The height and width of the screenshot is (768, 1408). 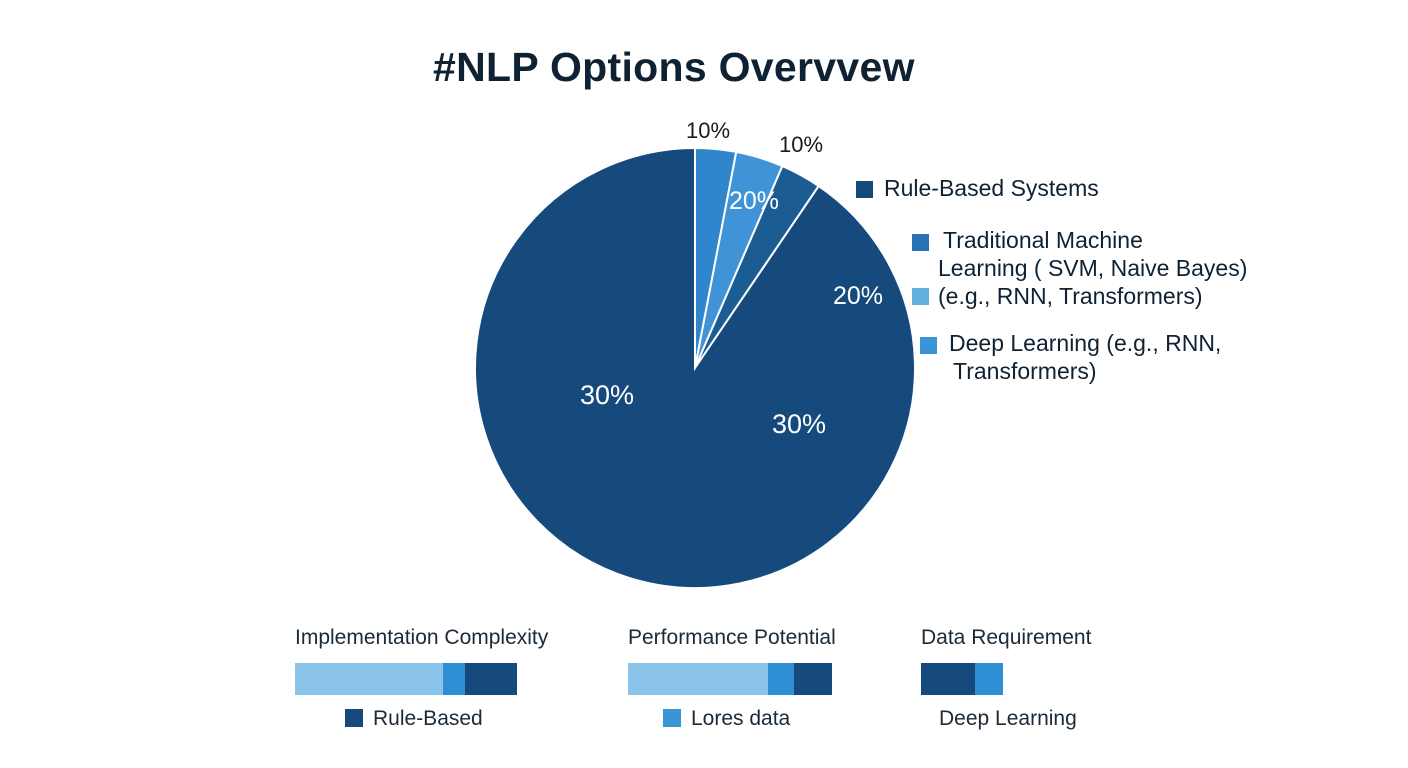 What do you see at coordinates (354, 718) in the screenshot?
I see `metric-key-swatch-implementation-complexity` at bounding box center [354, 718].